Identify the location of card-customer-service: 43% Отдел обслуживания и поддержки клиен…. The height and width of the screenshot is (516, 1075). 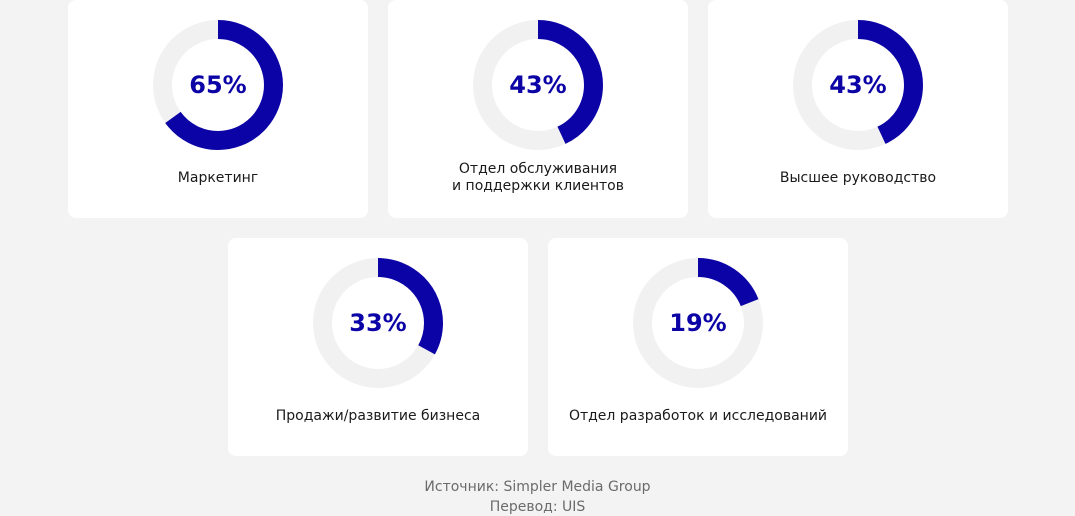
(538, 109).